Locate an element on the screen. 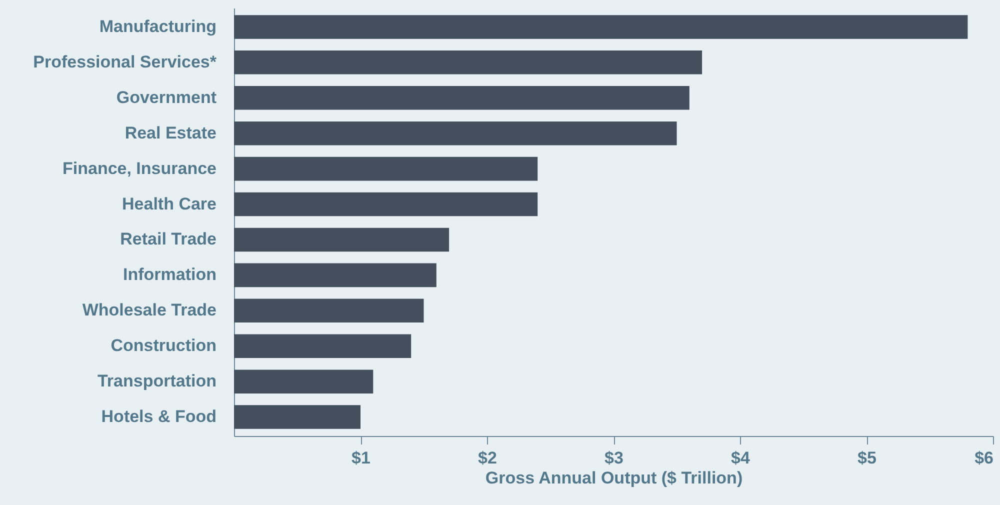  y-tick-label: Health Care is located at coordinates (169, 204).